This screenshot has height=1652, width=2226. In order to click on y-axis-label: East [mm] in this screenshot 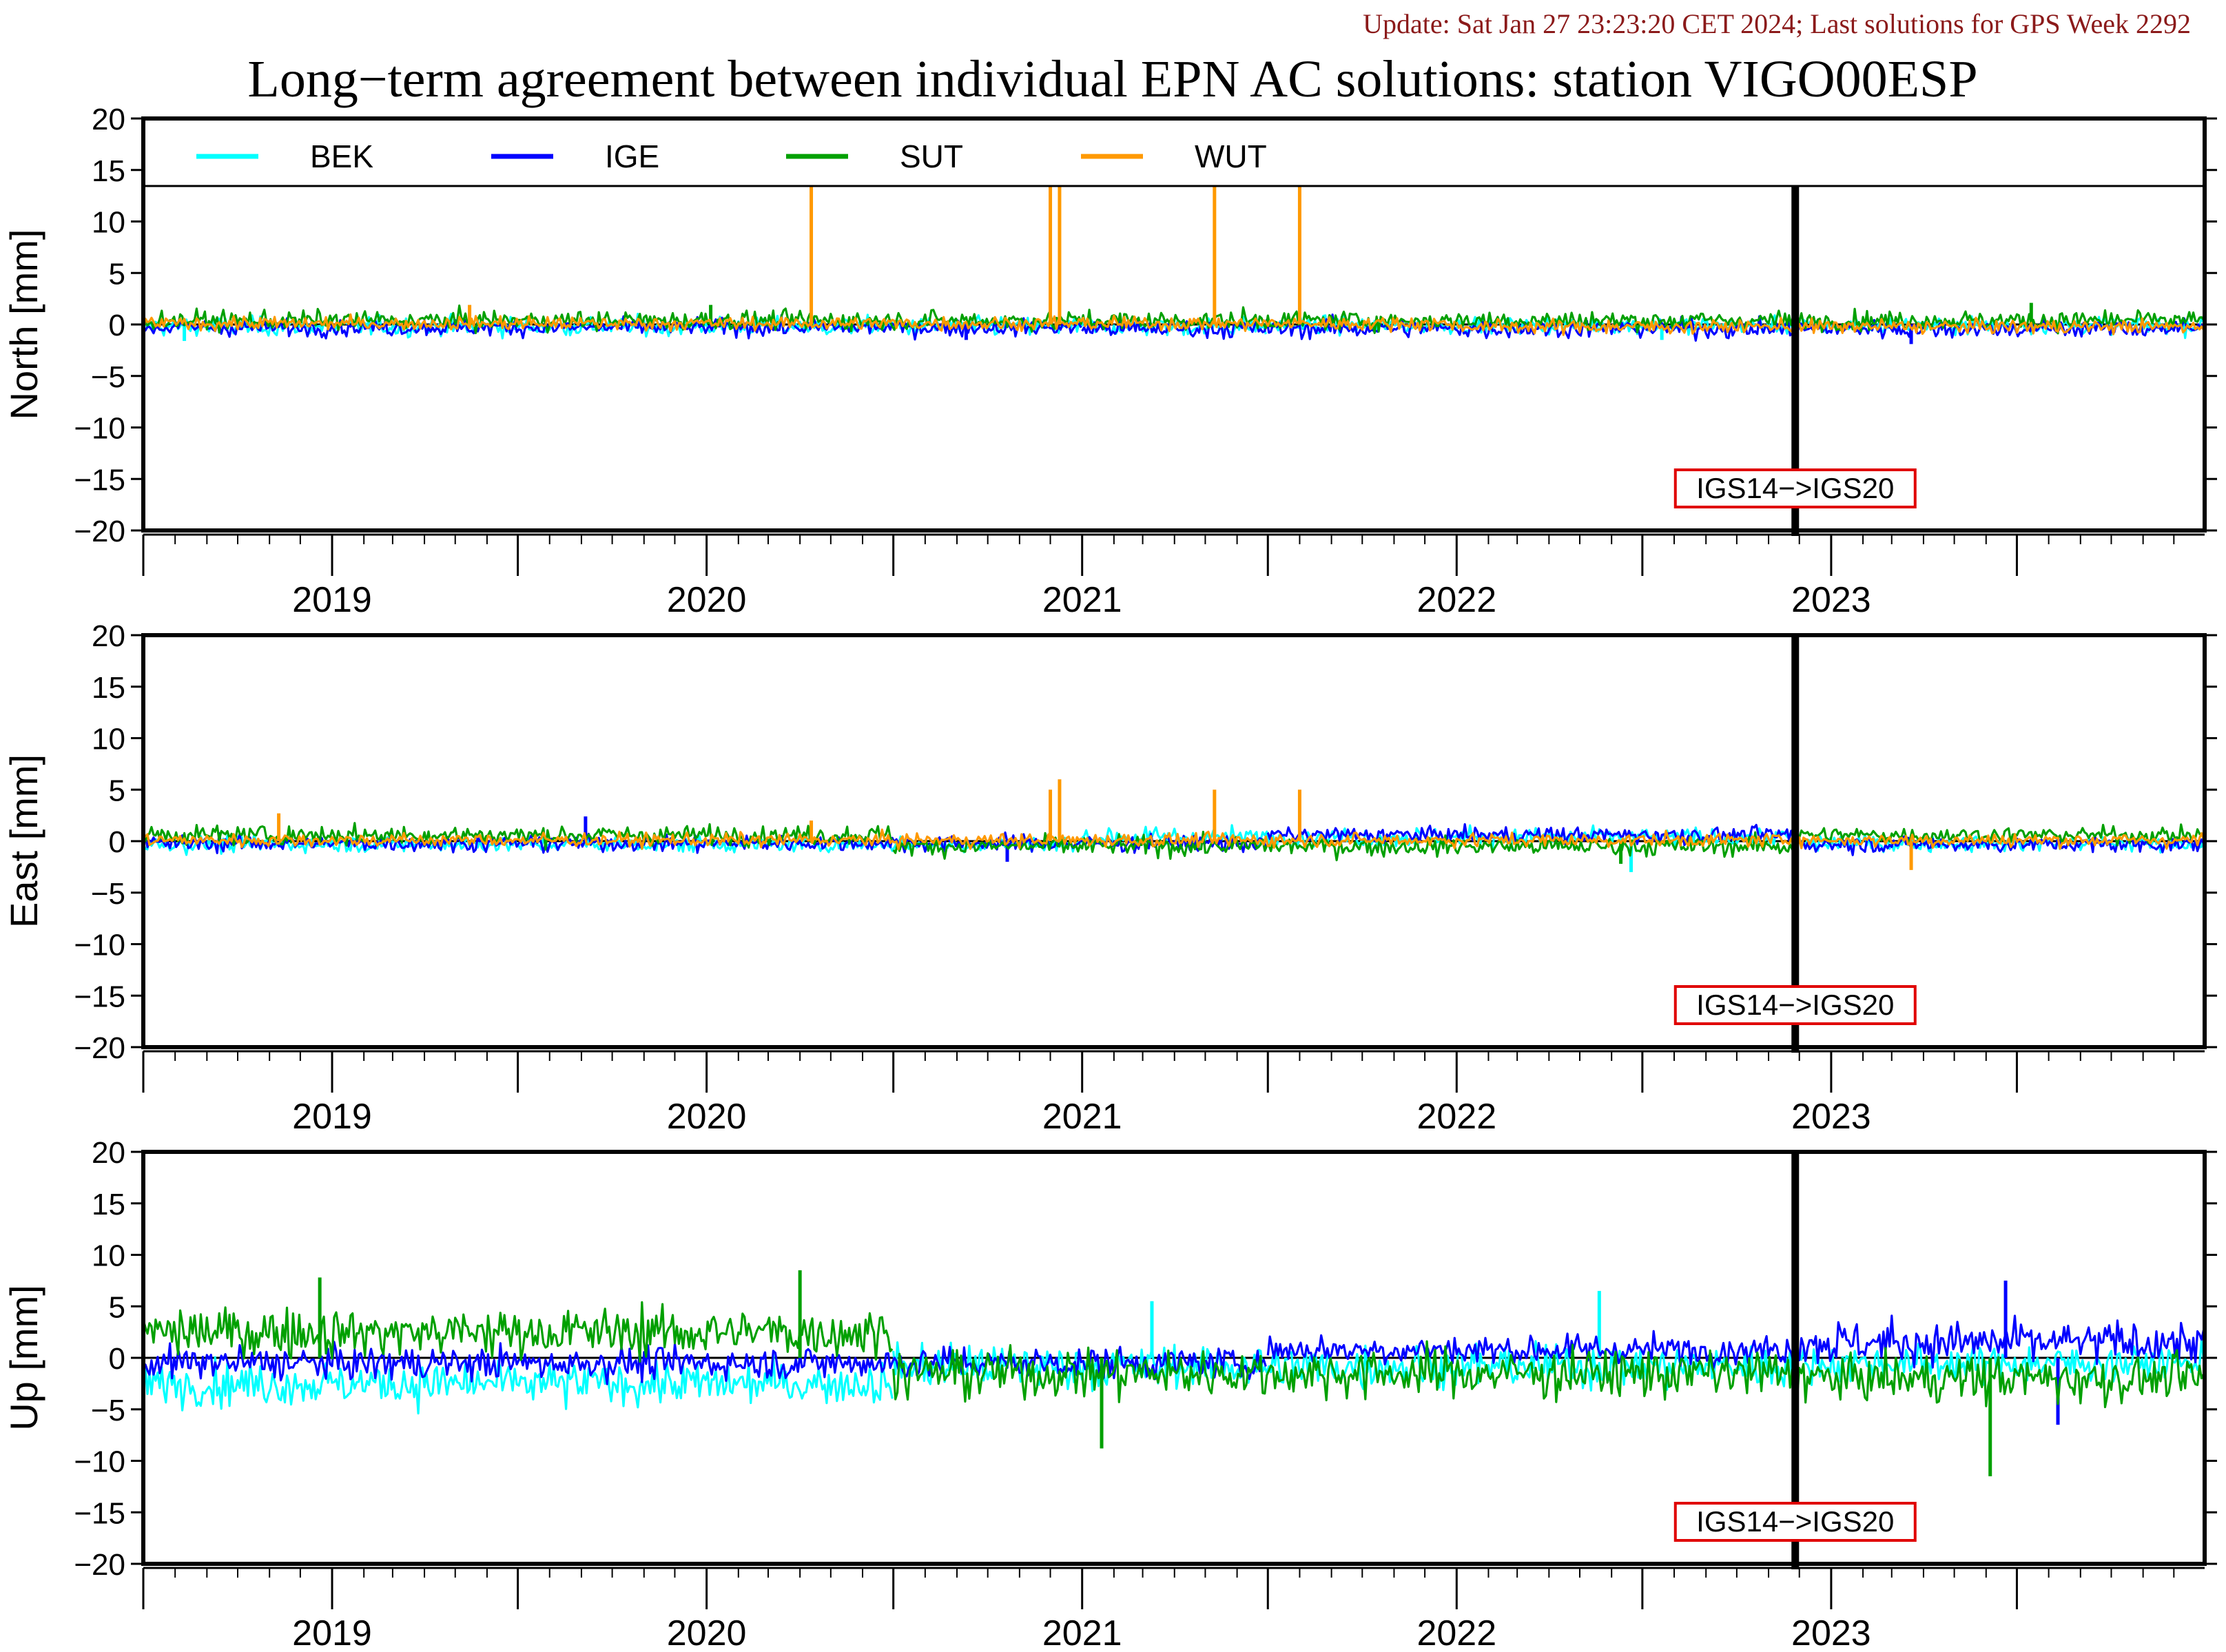, I will do `click(23, 841)`.